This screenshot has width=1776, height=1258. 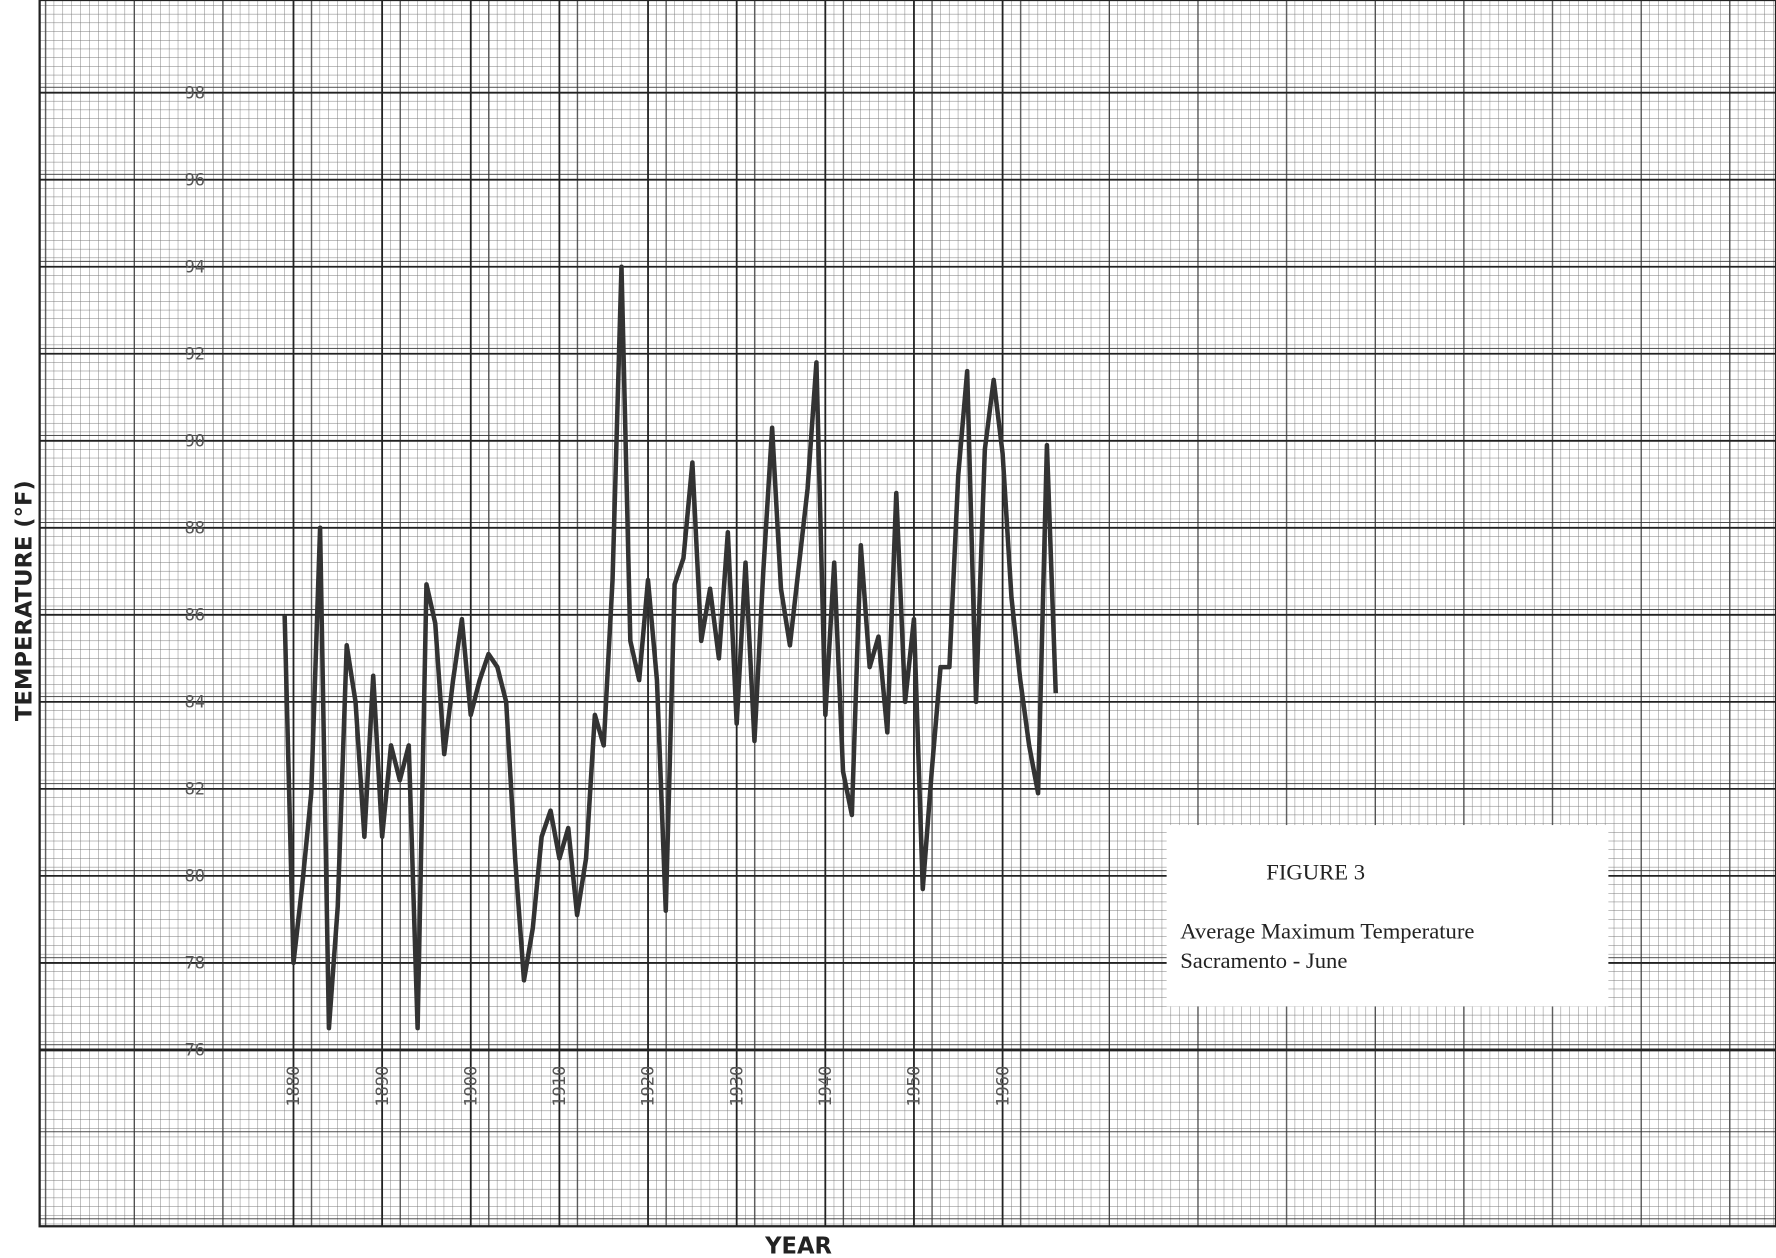 I want to click on y-tick-label: 98, so click(x=195, y=93).